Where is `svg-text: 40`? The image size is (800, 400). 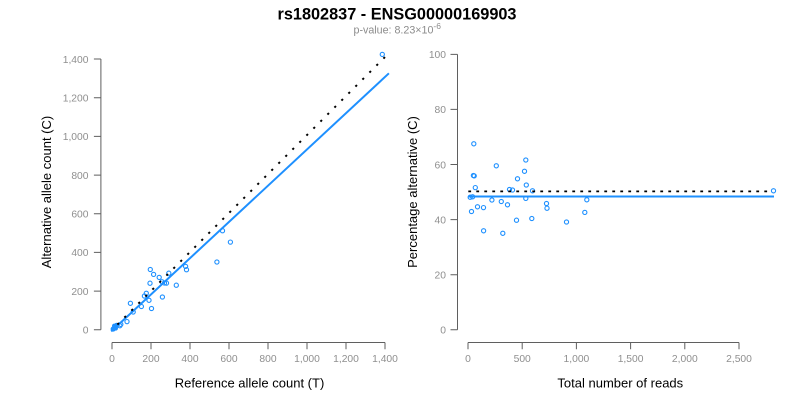 svg-text: 40 is located at coordinates (441, 220).